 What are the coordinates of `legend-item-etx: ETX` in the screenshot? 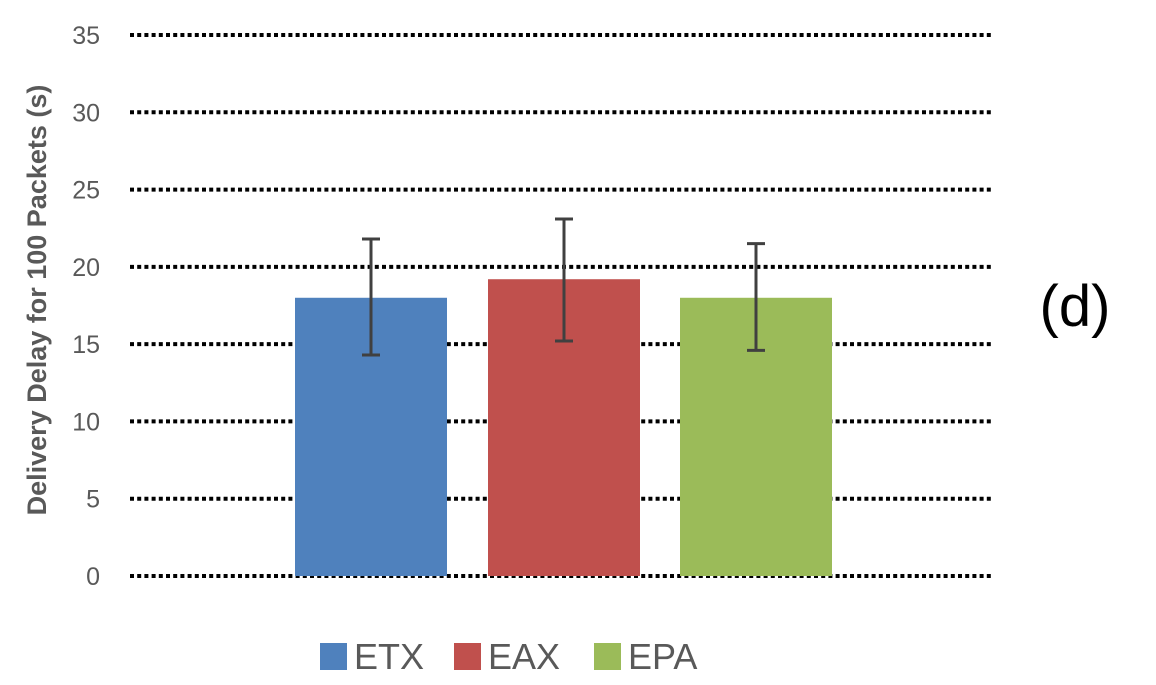 It's located at (372, 656).